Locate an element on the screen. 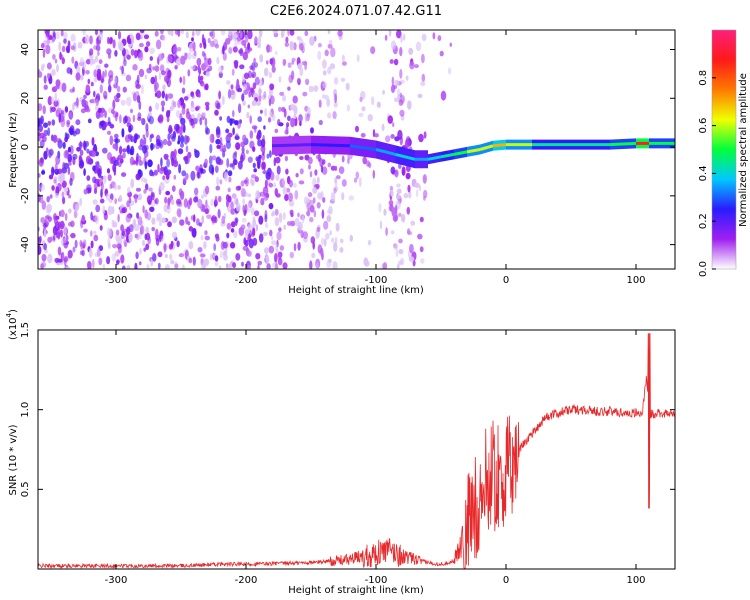 The image size is (750, 600). snr-x-tick-label: -100 is located at coordinates (376, 580).